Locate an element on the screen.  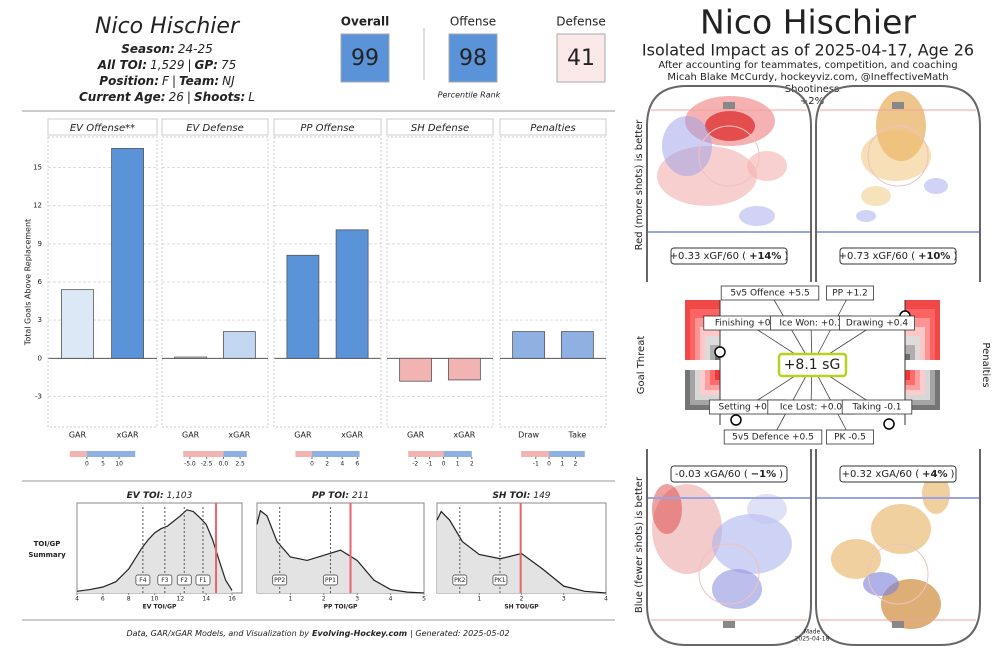
rink-label: +0.32 xGA/60 (+4%) is located at coordinates (898, 474).